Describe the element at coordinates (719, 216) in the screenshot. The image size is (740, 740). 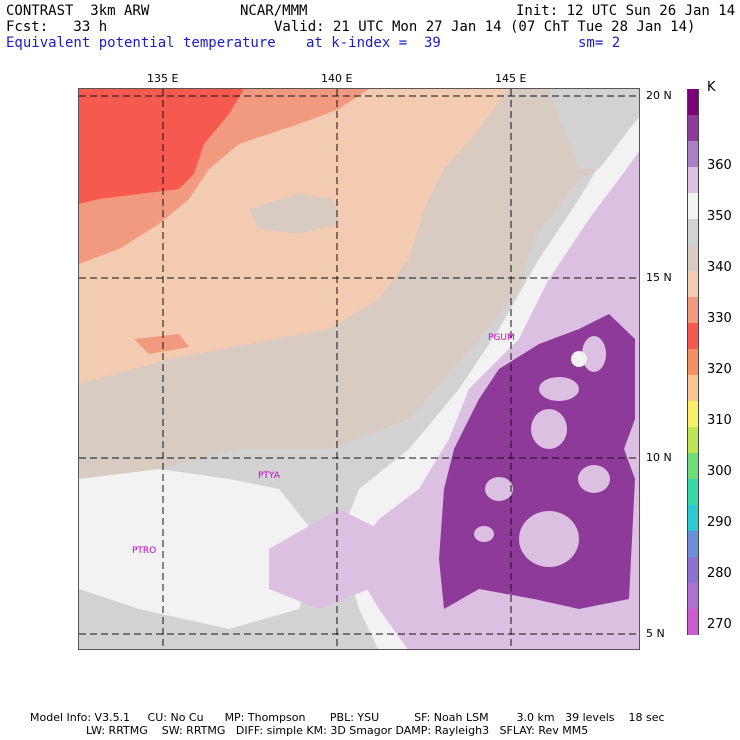
I see `colorbar-label: 350` at that location.